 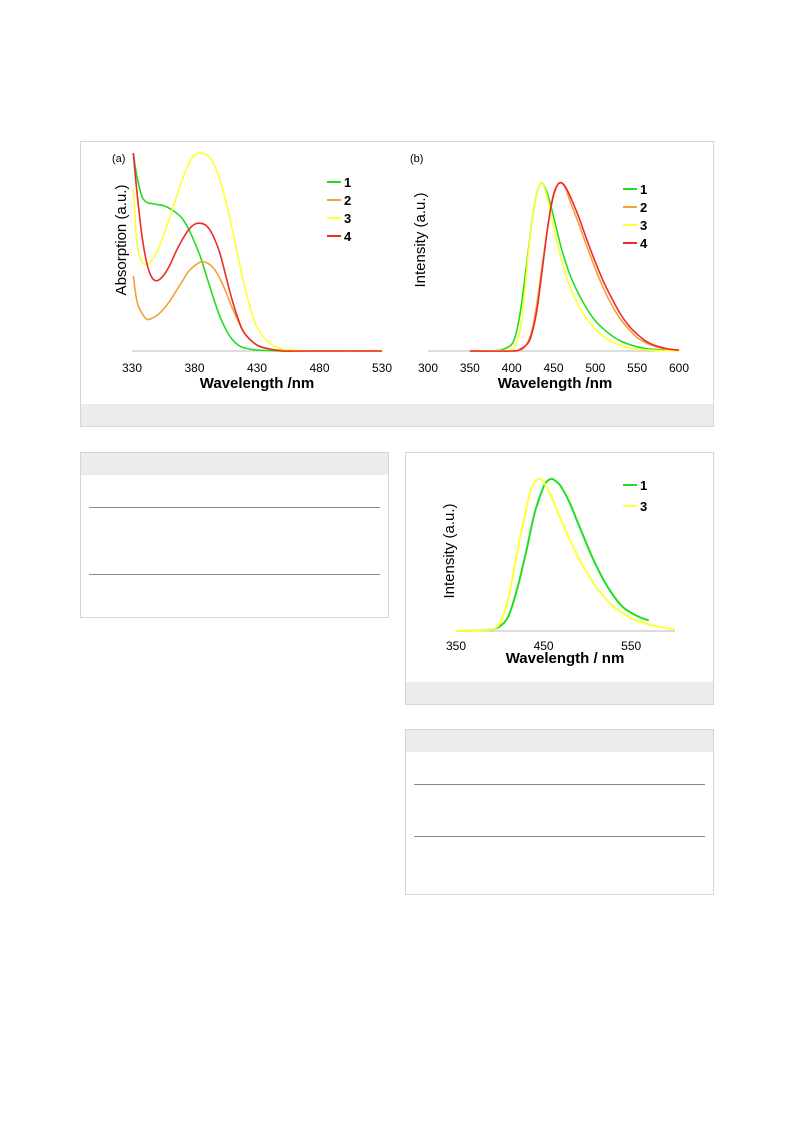 I want to click on x-axis-label: Wavelength / nm, so click(x=565, y=658).